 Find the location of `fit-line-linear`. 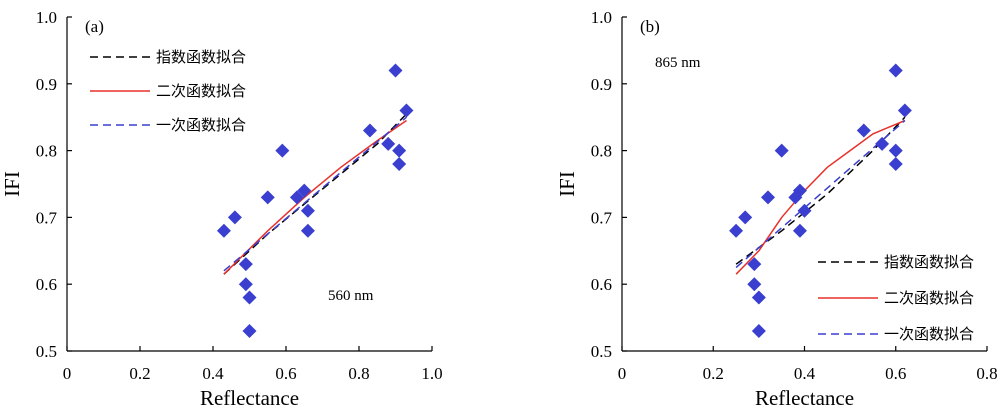

fit-line-linear is located at coordinates (315, 194).